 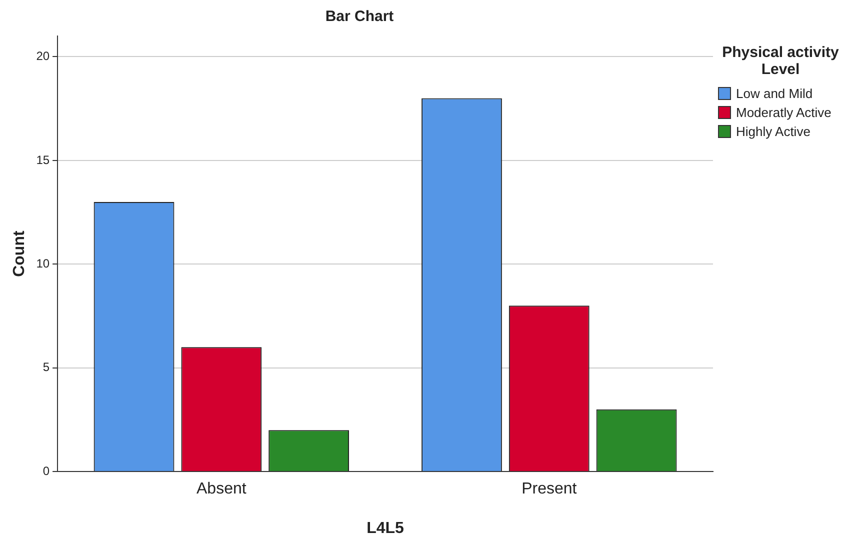 I want to click on y-tick-label: 5, so click(x=46, y=367).